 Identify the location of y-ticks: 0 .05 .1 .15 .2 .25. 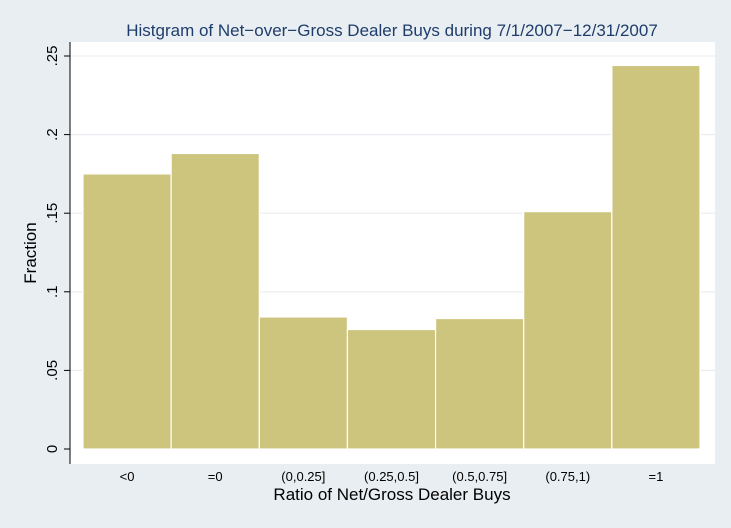
(57, 249).